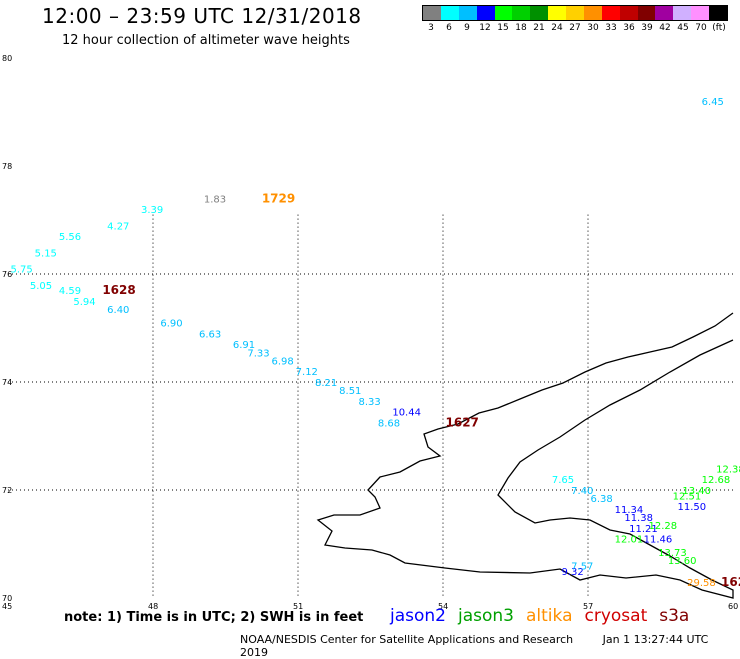 The height and width of the screenshot is (659, 740). I want to click on color-scale-label: 27, so click(575, 28).